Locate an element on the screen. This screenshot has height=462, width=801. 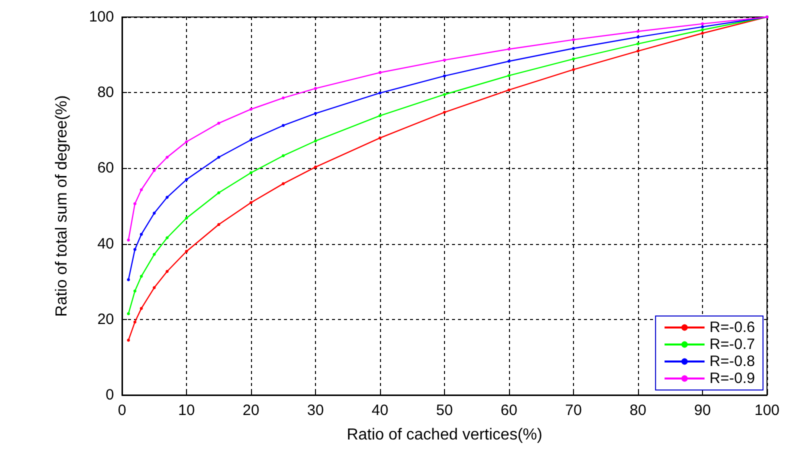
x-tick-label: 50 is located at coordinates (444, 410).